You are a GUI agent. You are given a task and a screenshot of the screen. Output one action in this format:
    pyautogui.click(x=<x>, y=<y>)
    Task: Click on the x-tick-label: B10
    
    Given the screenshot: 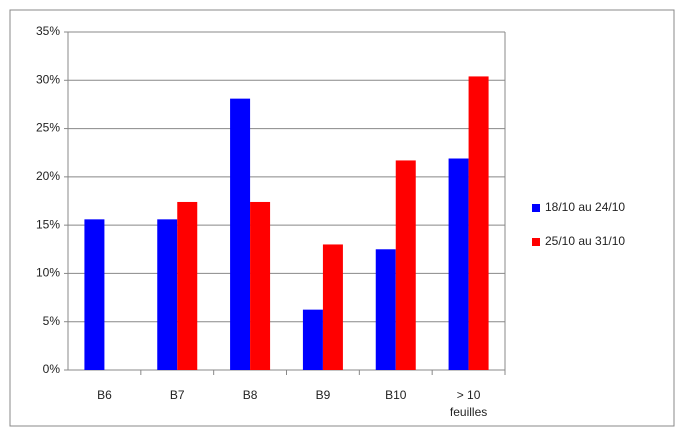 What is the action you would take?
    pyautogui.click(x=396, y=395)
    